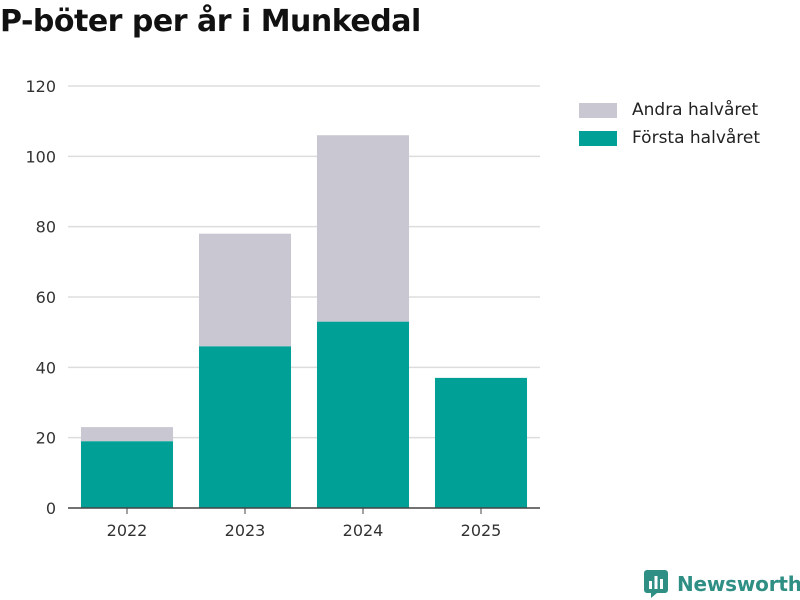  What do you see at coordinates (46, 227) in the screenshot?
I see `y-tick-label: 80` at bounding box center [46, 227].